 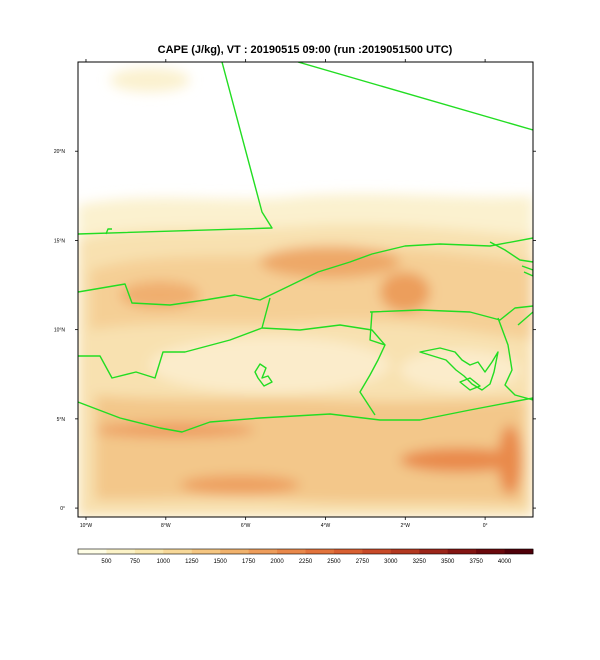 What do you see at coordinates (326, 526) in the screenshot?
I see `x-tick-label: 4°W` at bounding box center [326, 526].